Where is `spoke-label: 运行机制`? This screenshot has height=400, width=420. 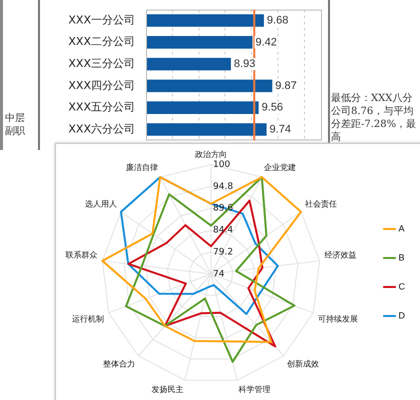 spoke-label: 运行机制 is located at coordinates (88, 319).